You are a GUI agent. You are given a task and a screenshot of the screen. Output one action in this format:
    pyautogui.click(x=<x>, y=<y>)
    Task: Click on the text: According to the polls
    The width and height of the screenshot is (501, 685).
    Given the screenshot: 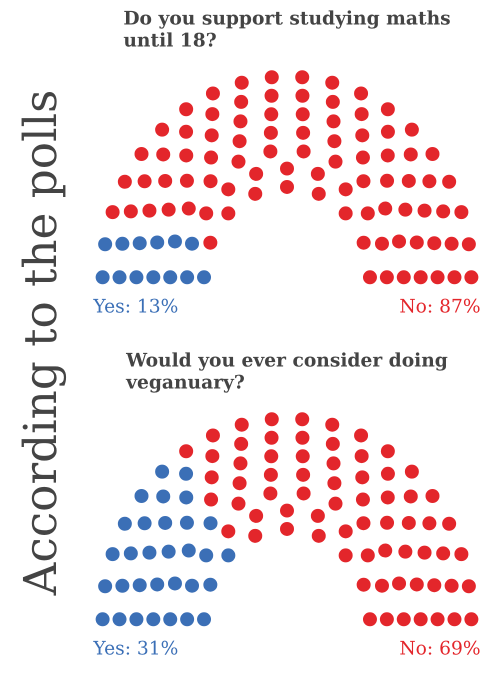 What is the action you would take?
    pyautogui.click(x=40, y=343)
    